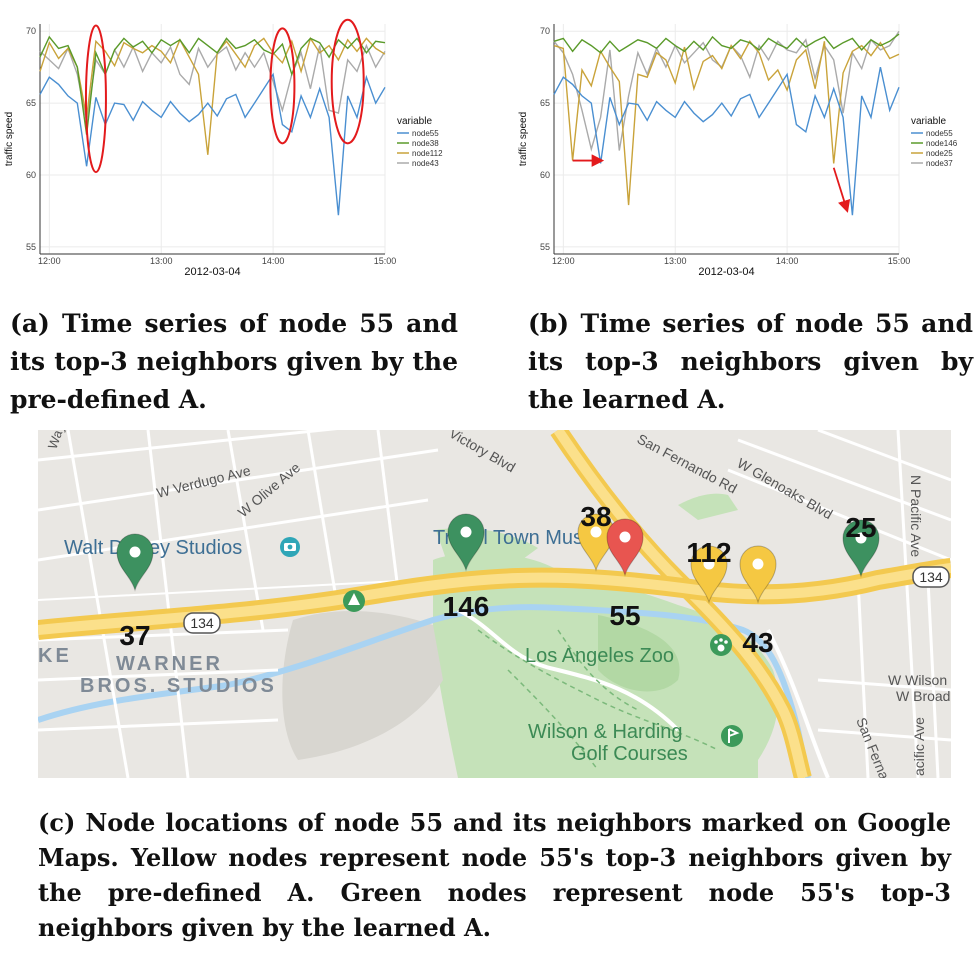 The height and width of the screenshot is (960, 978). What do you see at coordinates (841, 190) in the screenshot?
I see `annotation-arrow` at bounding box center [841, 190].